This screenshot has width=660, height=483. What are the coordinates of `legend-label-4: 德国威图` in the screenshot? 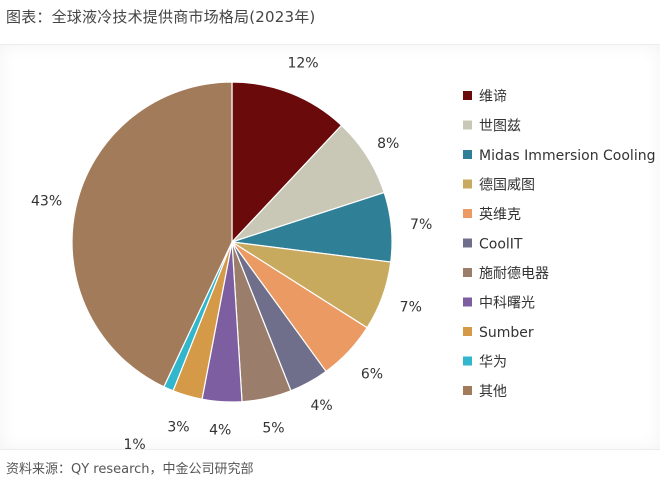 It's located at (507, 186).